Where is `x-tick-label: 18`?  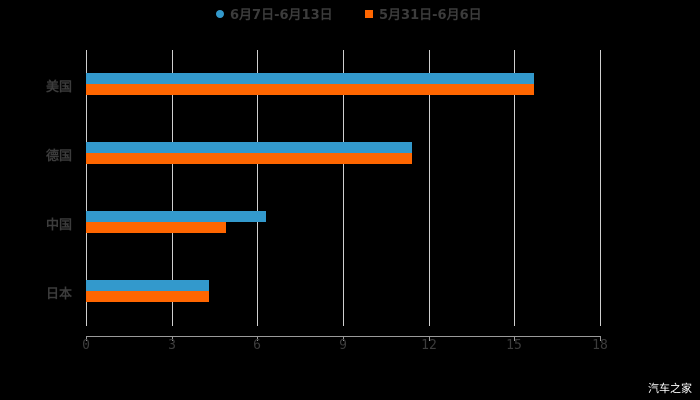 x-tick-label: 18 is located at coordinates (600, 345).